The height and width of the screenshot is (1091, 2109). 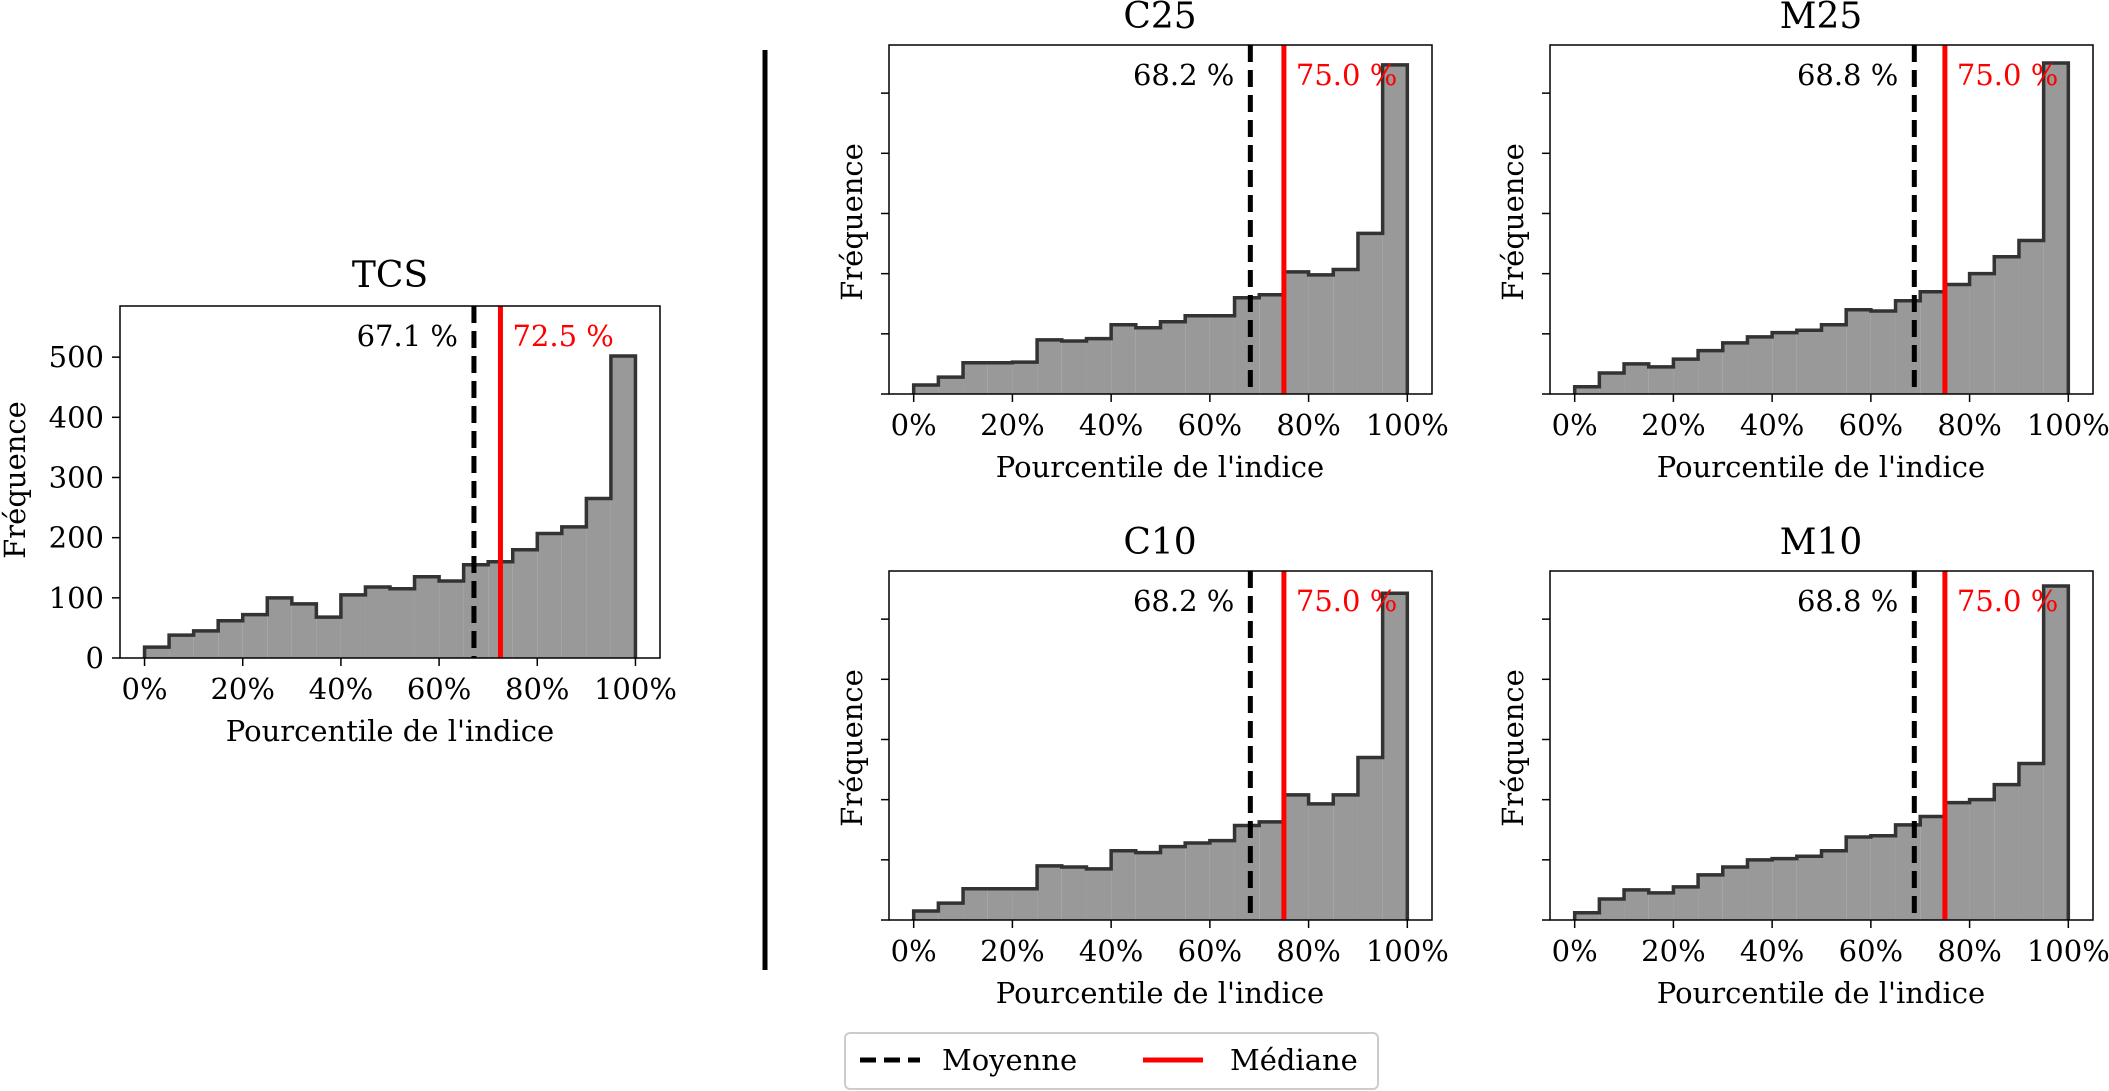 I want to click on x-tick-label-c10: 80%, so click(x=1308, y=951).